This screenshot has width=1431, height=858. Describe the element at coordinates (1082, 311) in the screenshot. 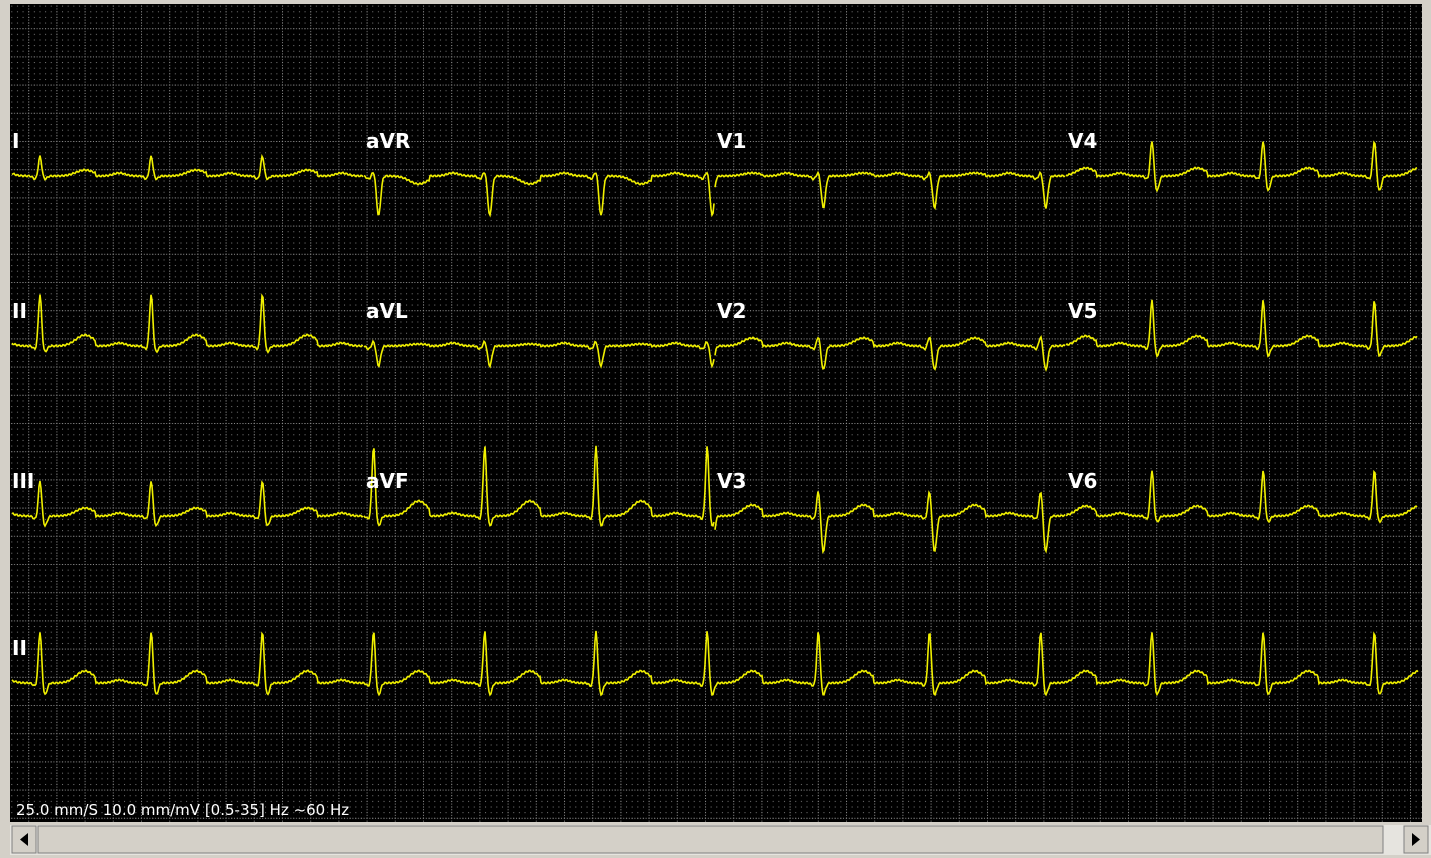

I see `lead-label: V5` at that location.